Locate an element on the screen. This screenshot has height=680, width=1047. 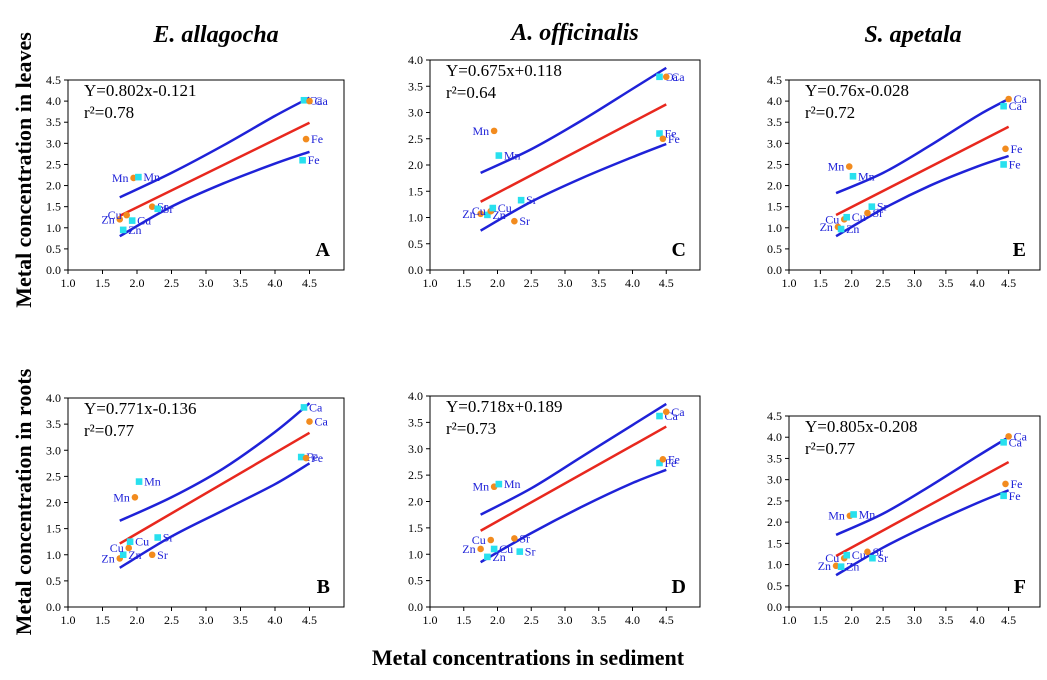
regression-equation: Y=0.802x-0.121 is located at coordinates (140, 90).